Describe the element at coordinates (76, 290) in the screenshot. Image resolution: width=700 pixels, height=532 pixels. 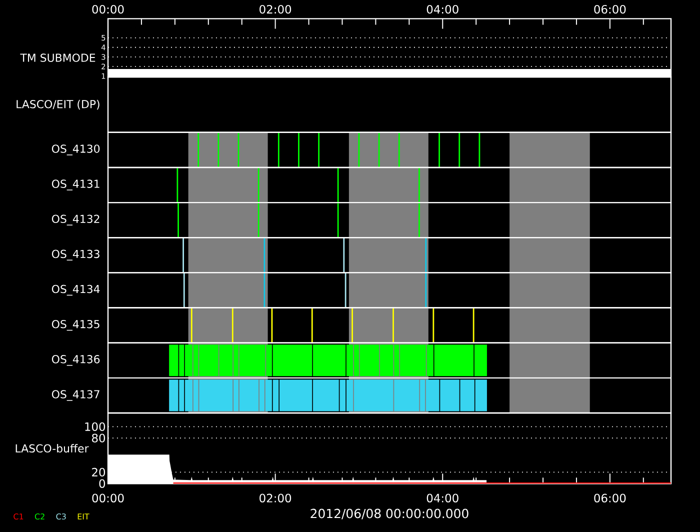
I see `y-axis-title: OS_4134` at that location.